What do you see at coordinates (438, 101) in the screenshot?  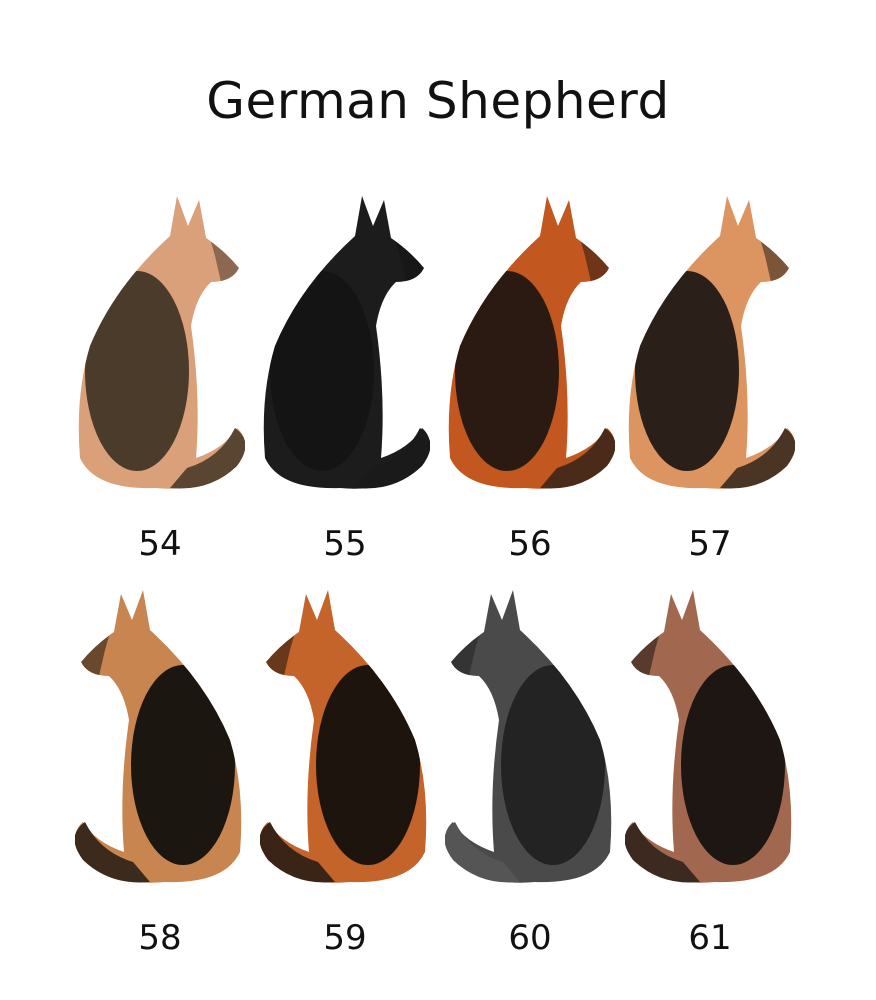 I see `page-title: German Shepherd` at bounding box center [438, 101].